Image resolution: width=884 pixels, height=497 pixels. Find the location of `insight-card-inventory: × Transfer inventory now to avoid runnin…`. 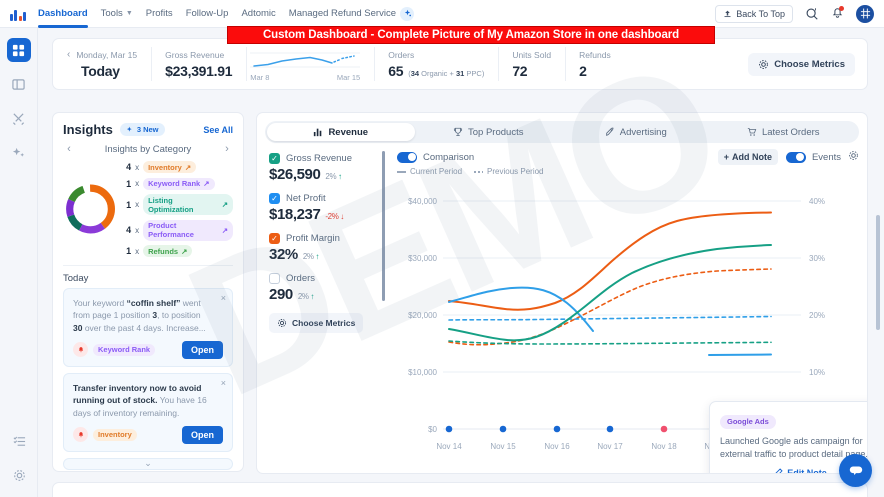

insight-card-inventory: × Transfer inventory now to avoid runnin… is located at coordinates (148, 412).